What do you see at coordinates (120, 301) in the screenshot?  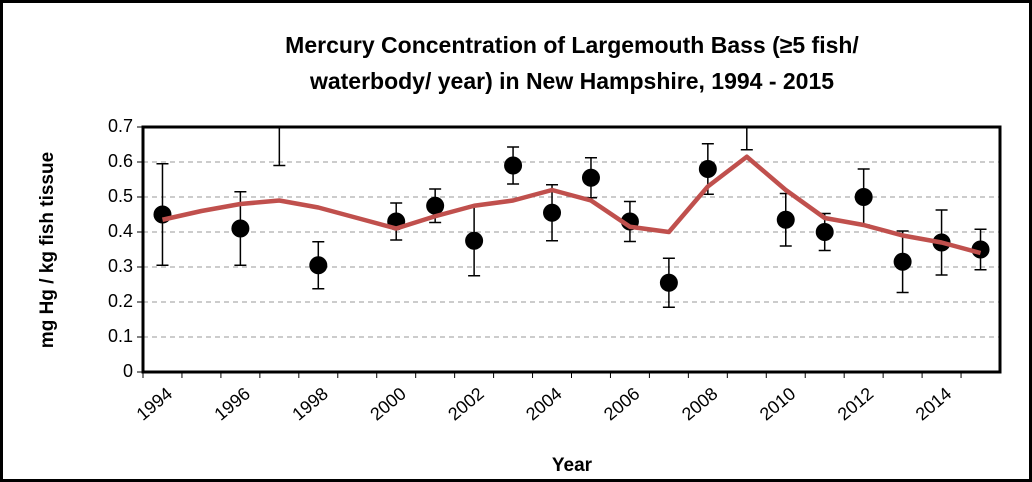 I see `y-tick-label: 0.2` at bounding box center [120, 301].